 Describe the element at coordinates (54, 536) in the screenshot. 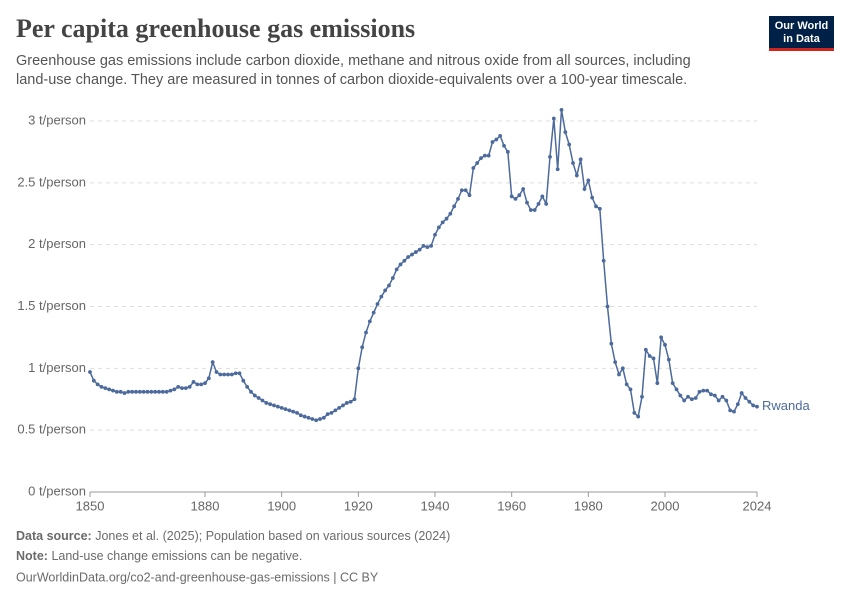

I see `source-label: Data source:` at that location.